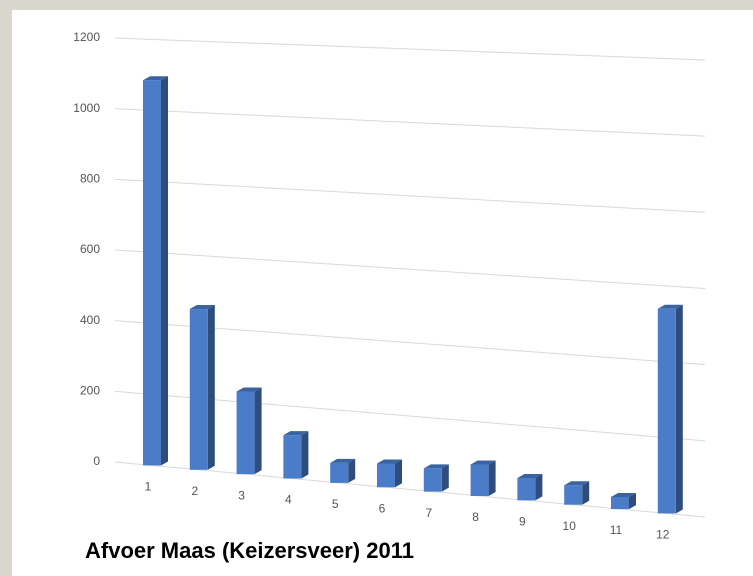 The height and width of the screenshot is (576, 753). What do you see at coordinates (522, 522) in the screenshot?
I see `x-tick-label: 9` at bounding box center [522, 522].